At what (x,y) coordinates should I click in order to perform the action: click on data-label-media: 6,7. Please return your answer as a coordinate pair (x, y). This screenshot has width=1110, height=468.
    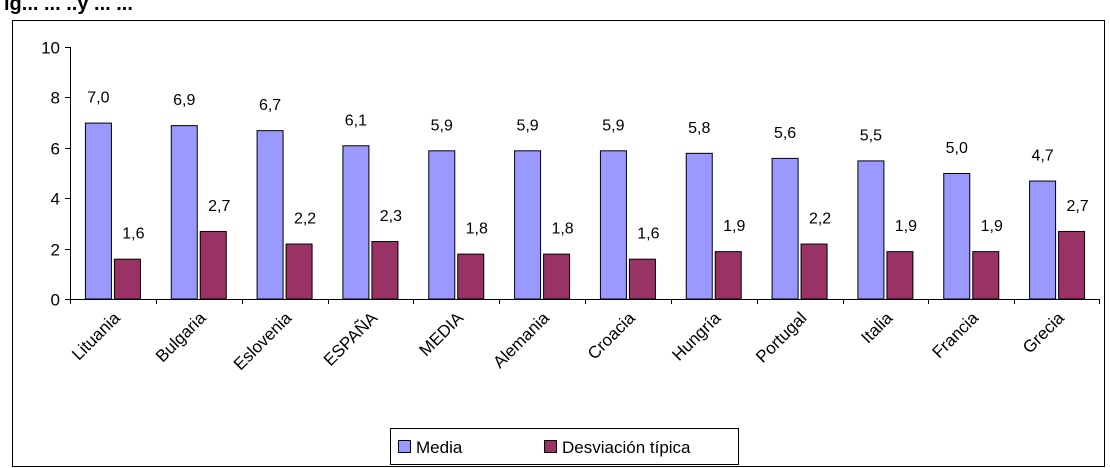
    Looking at the image, I should click on (270, 105).